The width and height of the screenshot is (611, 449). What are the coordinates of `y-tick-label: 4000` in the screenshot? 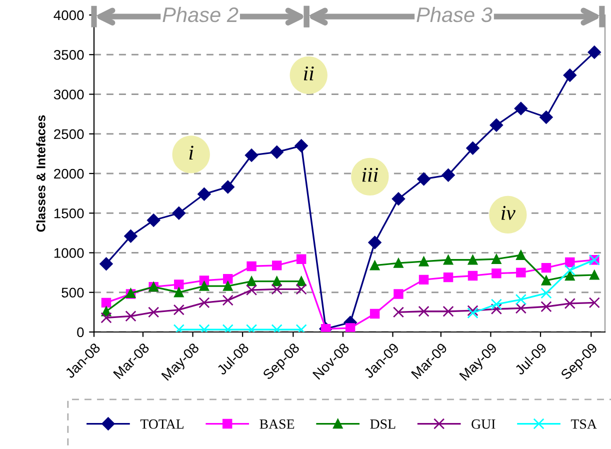 It's located at (69, 15).